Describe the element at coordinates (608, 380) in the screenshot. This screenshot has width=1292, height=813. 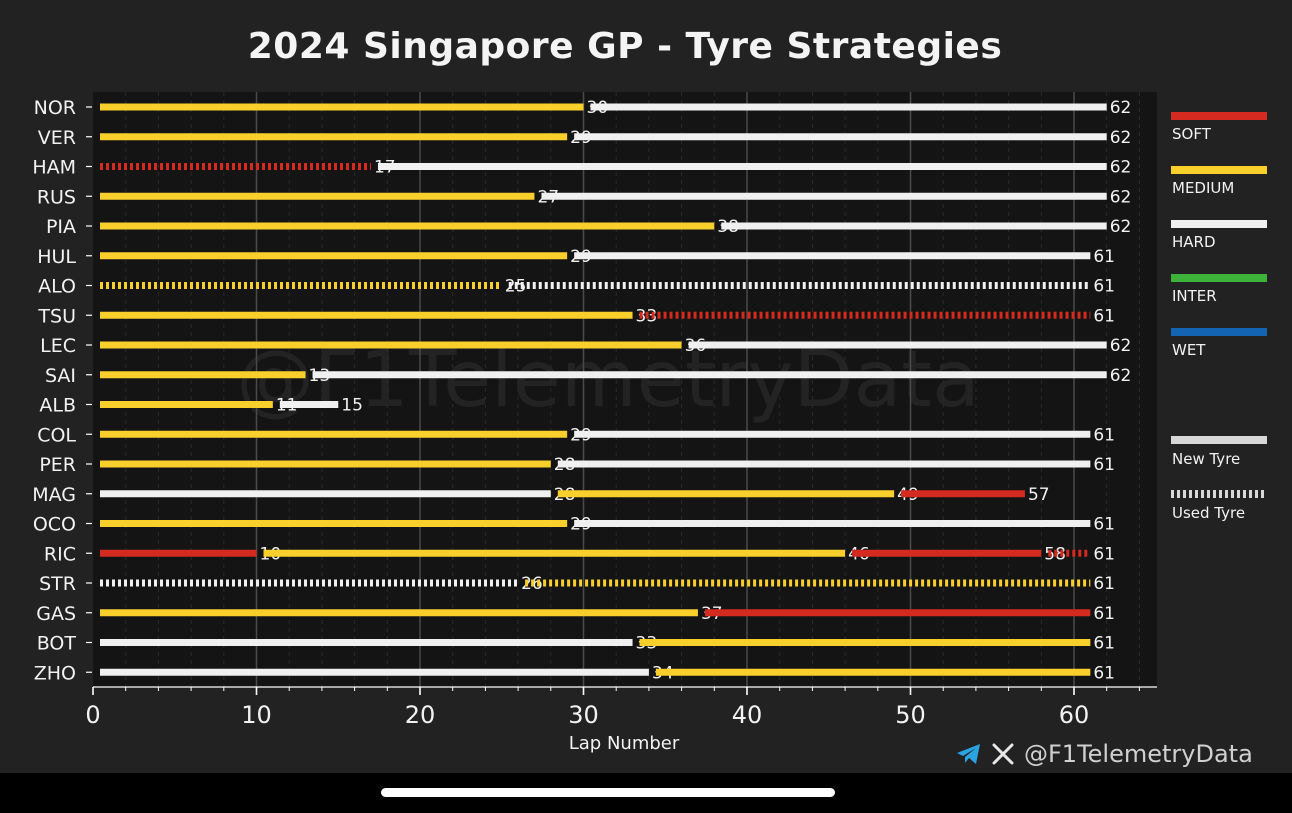
I see `watermark: @F1TelemetryData` at that location.